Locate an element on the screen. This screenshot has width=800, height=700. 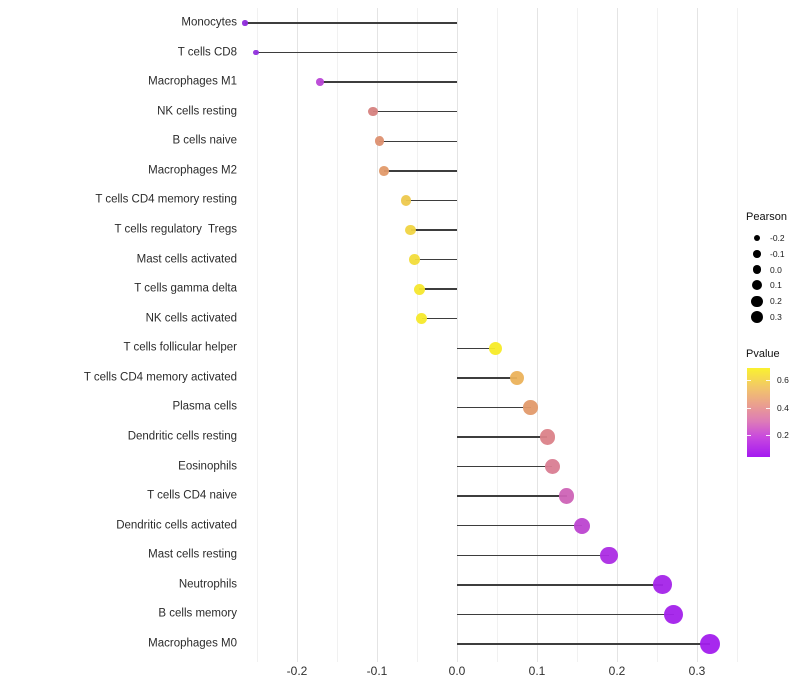
category-label: T cells gamma delta is located at coordinates (185, 288).